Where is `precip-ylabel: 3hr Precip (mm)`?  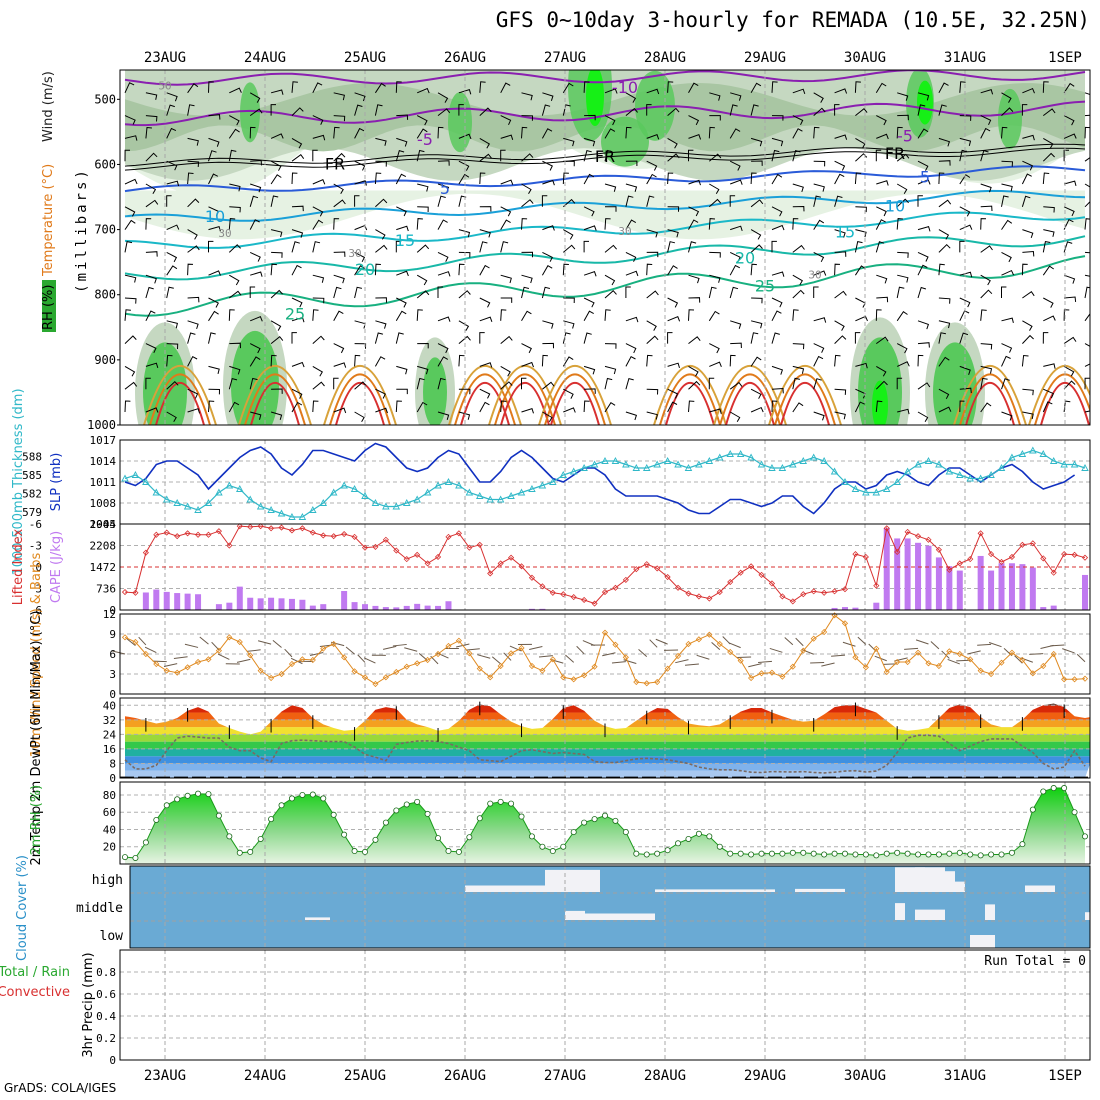 precip-ylabel: 3hr Precip (mm) is located at coordinates (88, 1004).